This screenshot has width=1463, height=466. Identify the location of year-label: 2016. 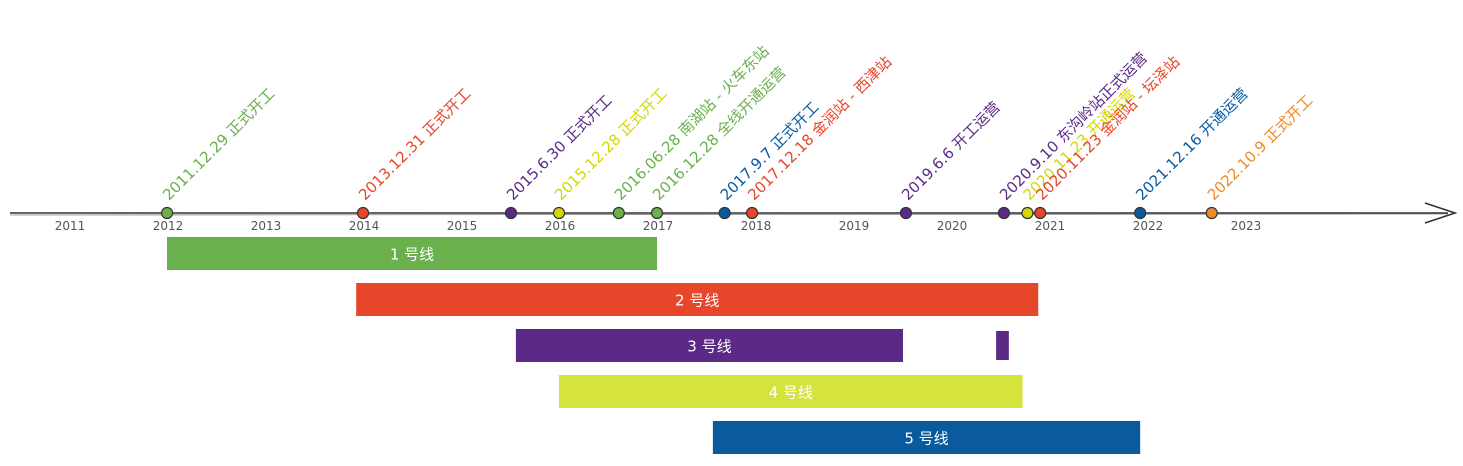
(560, 226).